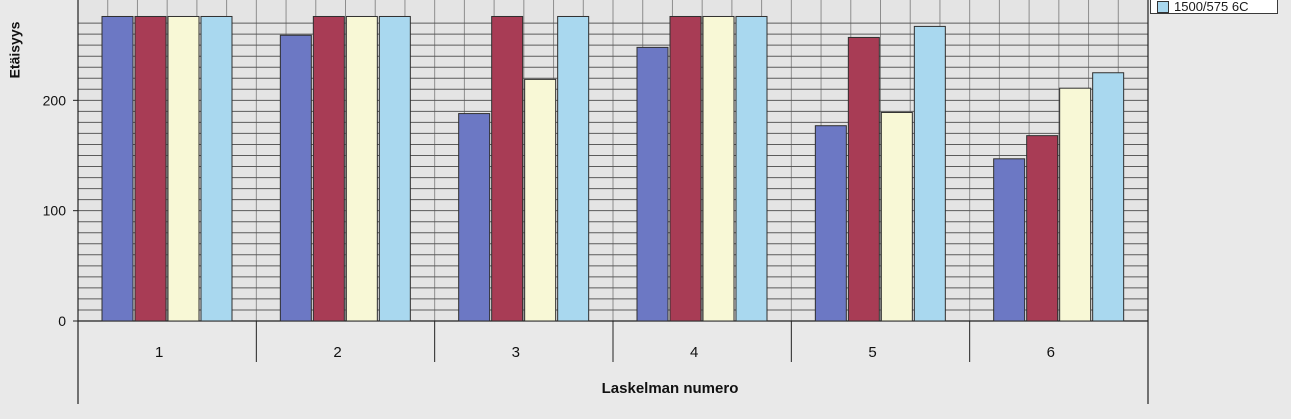 Image resolution: width=1291 pixels, height=419 pixels. Describe the element at coordinates (872, 352) in the screenshot. I see `x-tick-label: 5` at that location.